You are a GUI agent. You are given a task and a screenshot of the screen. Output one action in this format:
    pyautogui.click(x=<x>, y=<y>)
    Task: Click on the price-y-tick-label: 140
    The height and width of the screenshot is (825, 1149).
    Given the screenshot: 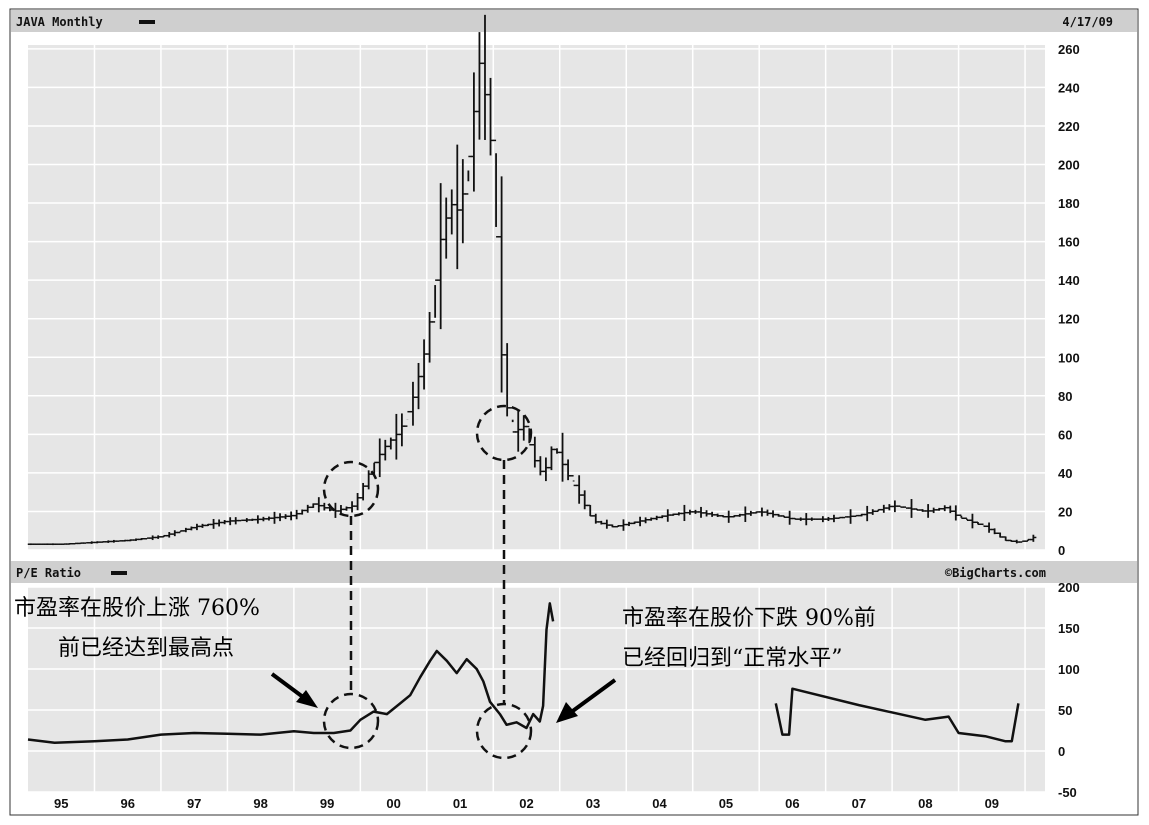 What is the action you would take?
    pyautogui.click(x=1069, y=280)
    